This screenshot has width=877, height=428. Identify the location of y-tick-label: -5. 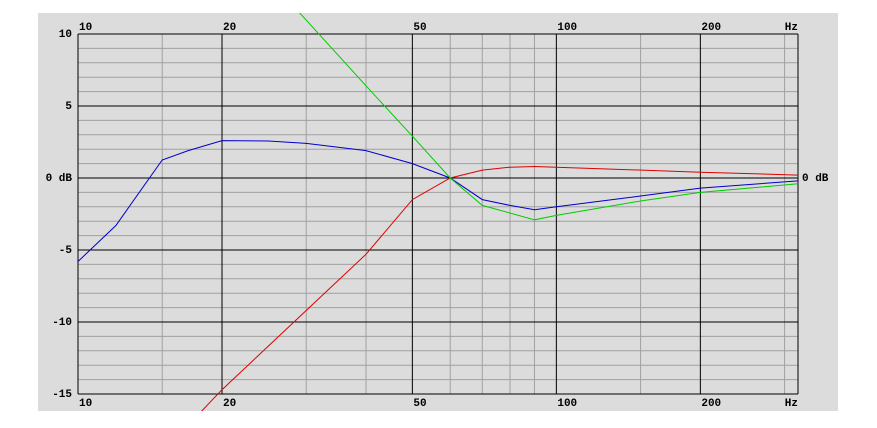
(66, 251).